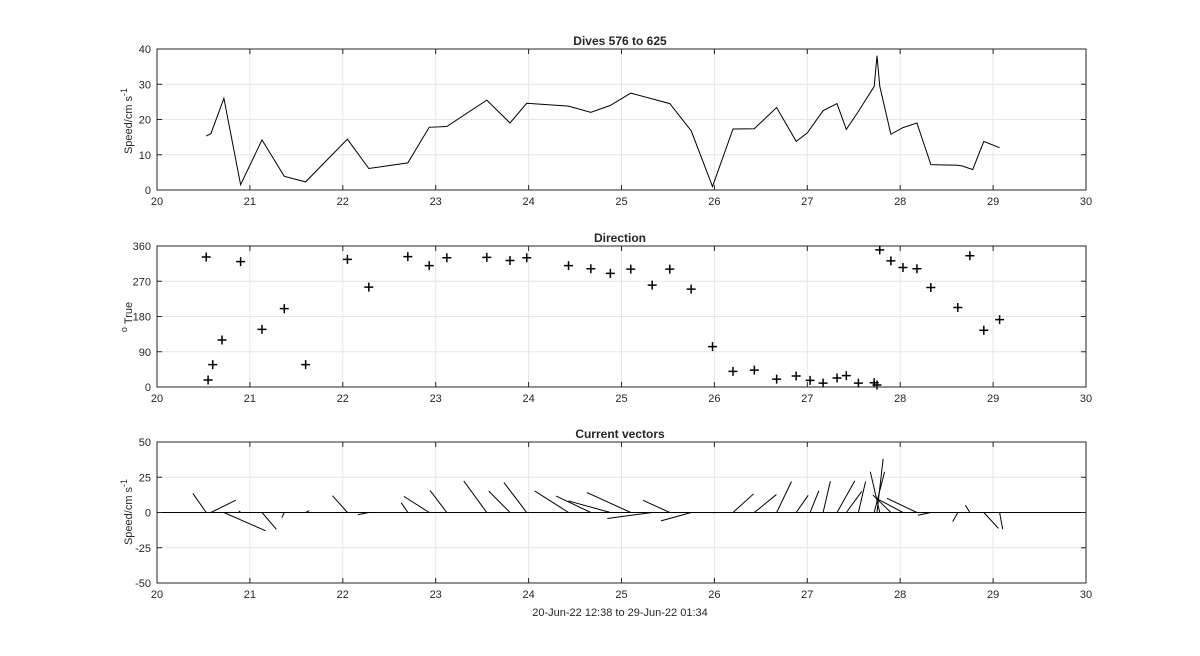 The image size is (1200, 656). I want to click on vectors-xtick-label: 29, so click(993, 595).